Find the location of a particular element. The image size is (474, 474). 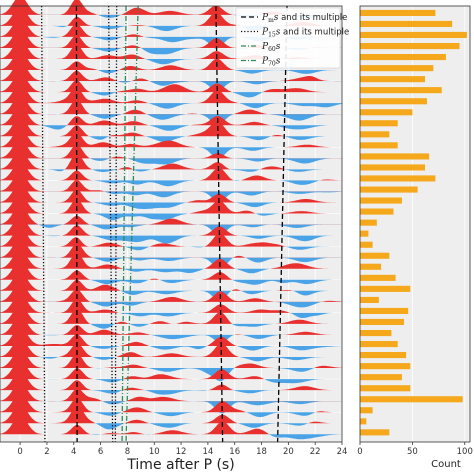

x-tick-label: 0 is located at coordinates (19, 452).